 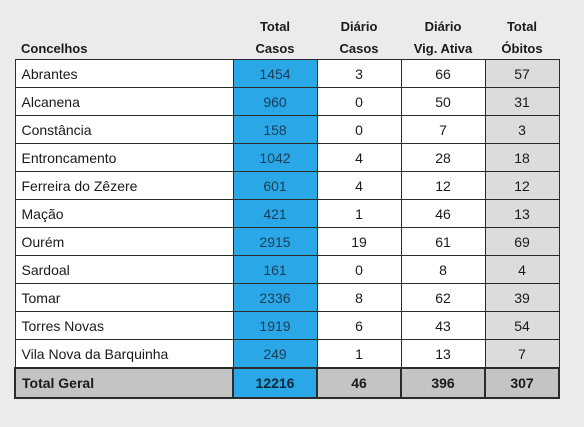 What do you see at coordinates (522, 185) in the screenshot?
I see `cell-total-obitos: 12` at bounding box center [522, 185].